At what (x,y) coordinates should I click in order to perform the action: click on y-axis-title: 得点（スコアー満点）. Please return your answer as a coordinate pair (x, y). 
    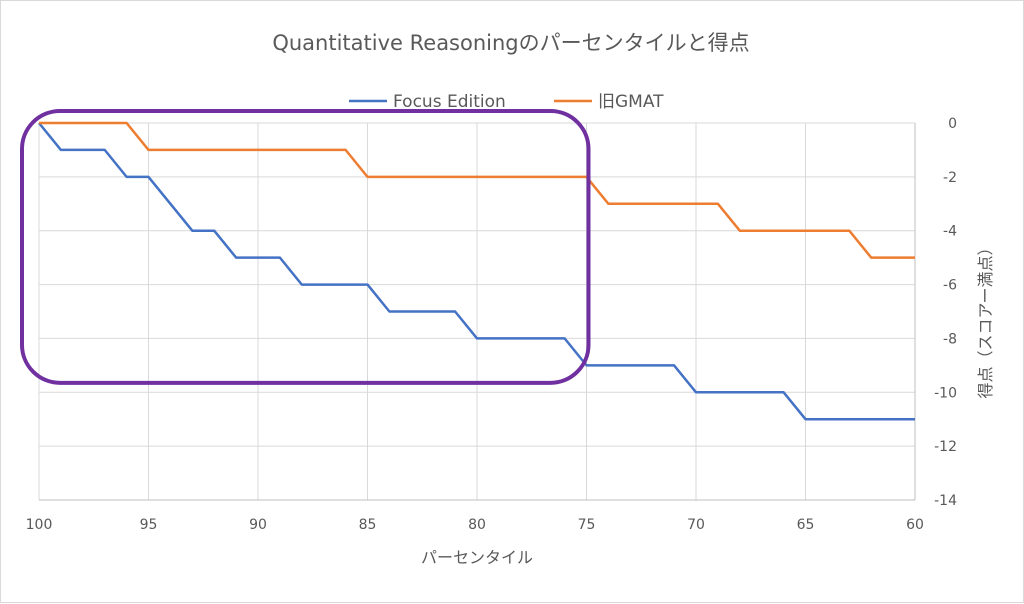
    Looking at the image, I should click on (985, 318).